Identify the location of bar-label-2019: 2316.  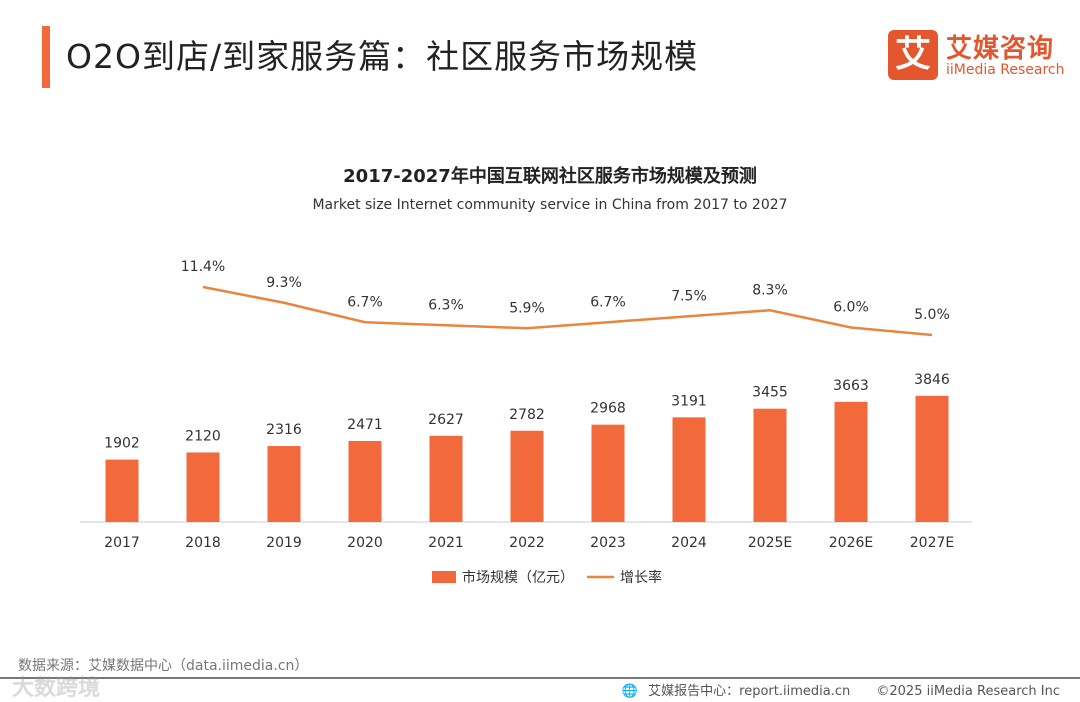
(284, 430).